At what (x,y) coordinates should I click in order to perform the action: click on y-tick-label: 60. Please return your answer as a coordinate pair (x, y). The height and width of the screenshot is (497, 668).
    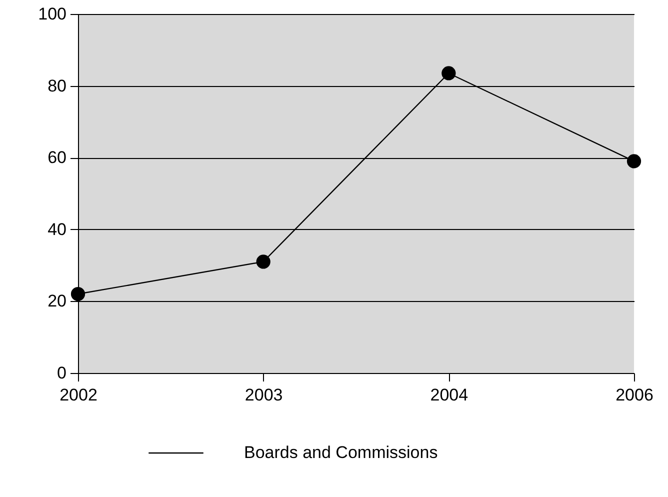
    Looking at the image, I should click on (57, 158).